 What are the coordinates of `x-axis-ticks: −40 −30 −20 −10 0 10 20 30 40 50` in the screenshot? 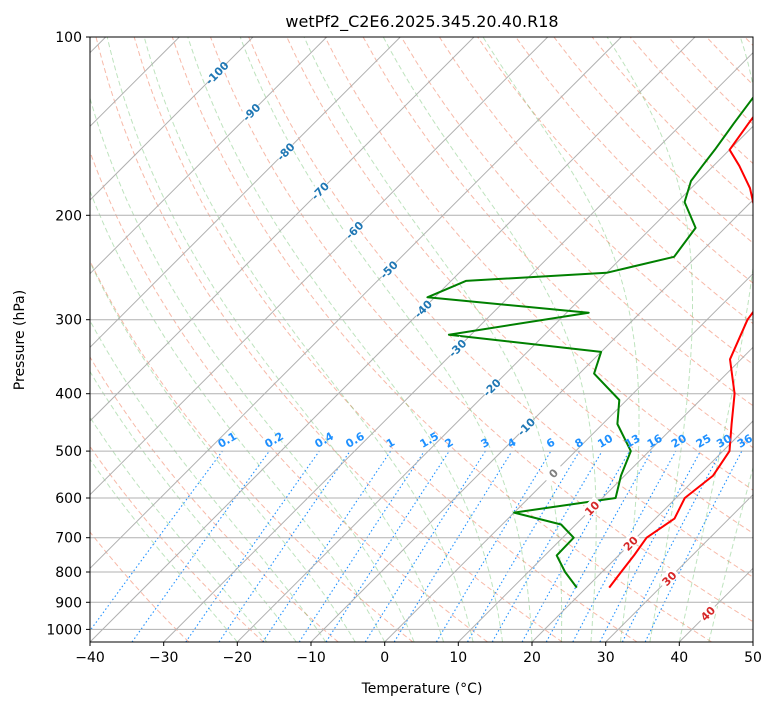 It's located at (418, 654).